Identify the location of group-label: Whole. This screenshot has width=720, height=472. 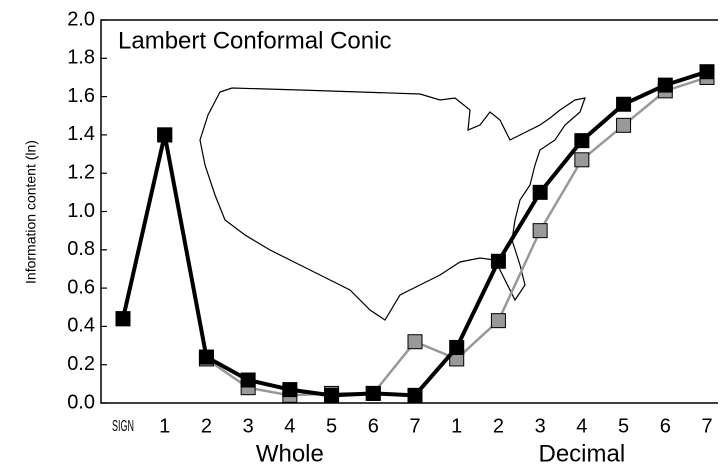
(290, 453).